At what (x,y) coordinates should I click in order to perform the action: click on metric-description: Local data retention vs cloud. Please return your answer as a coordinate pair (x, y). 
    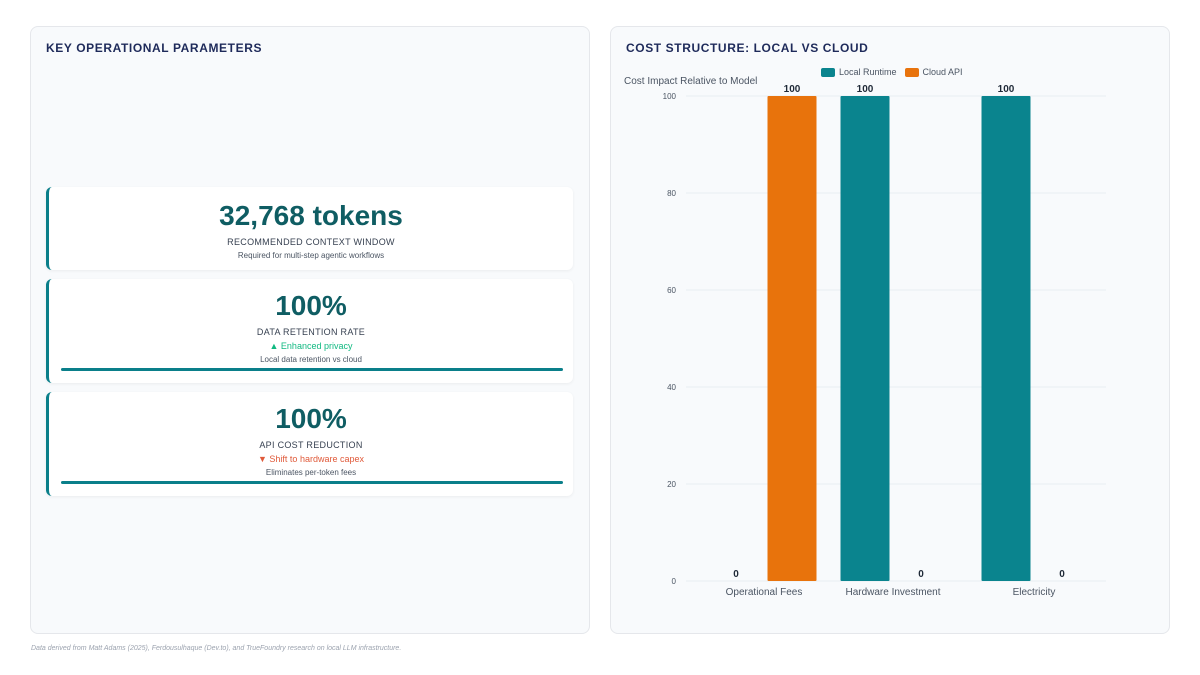
    Looking at the image, I should click on (311, 359).